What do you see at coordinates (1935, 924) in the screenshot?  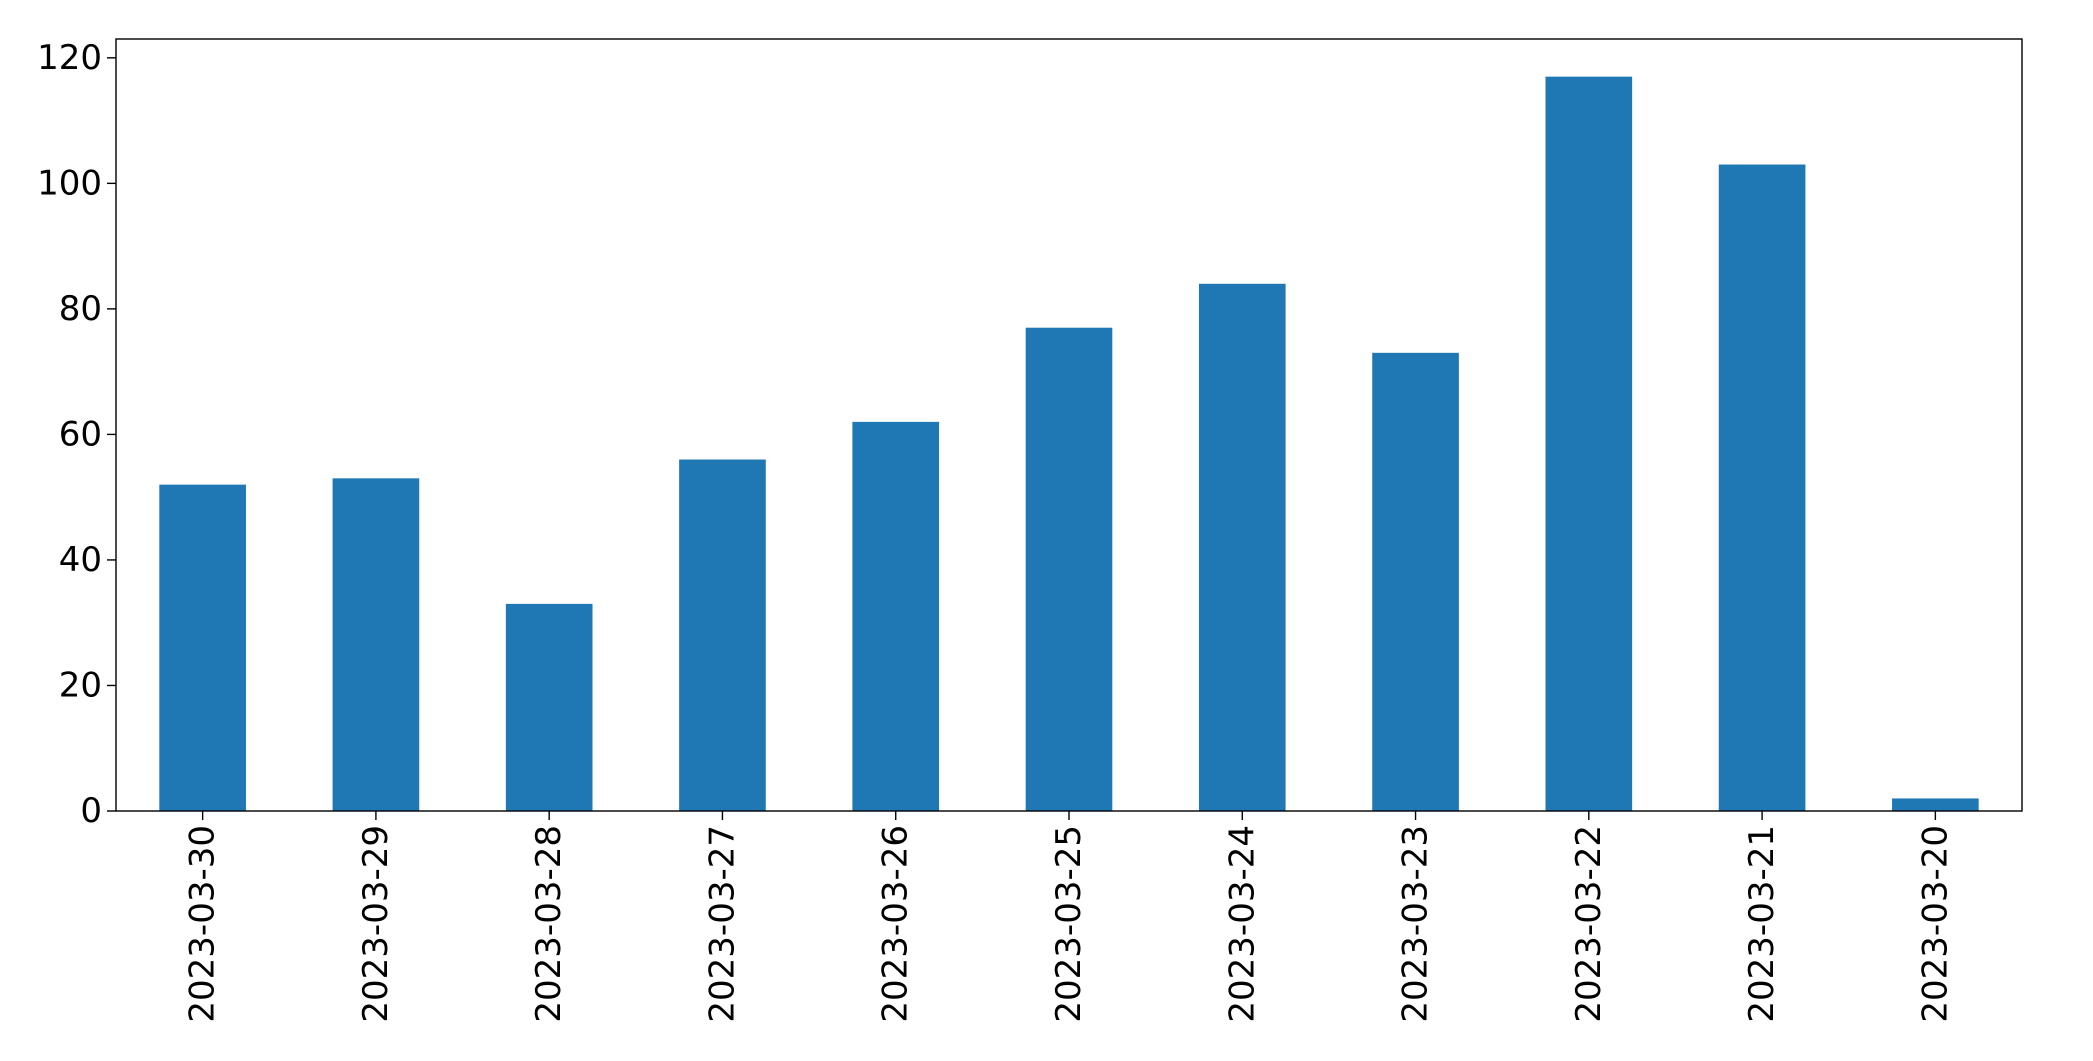 I see `x-tick-label: 2023-03-20` at bounding box center [1935, 924].